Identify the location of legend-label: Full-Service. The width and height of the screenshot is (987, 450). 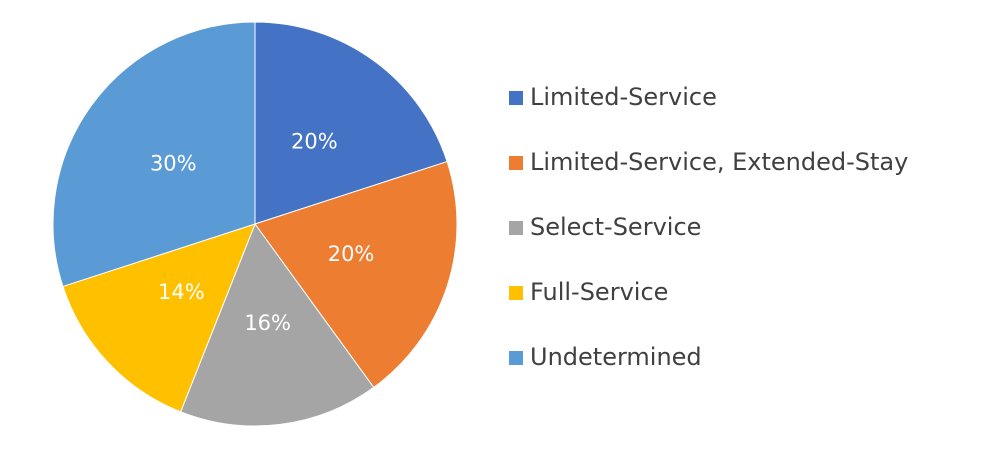
(599, 292).